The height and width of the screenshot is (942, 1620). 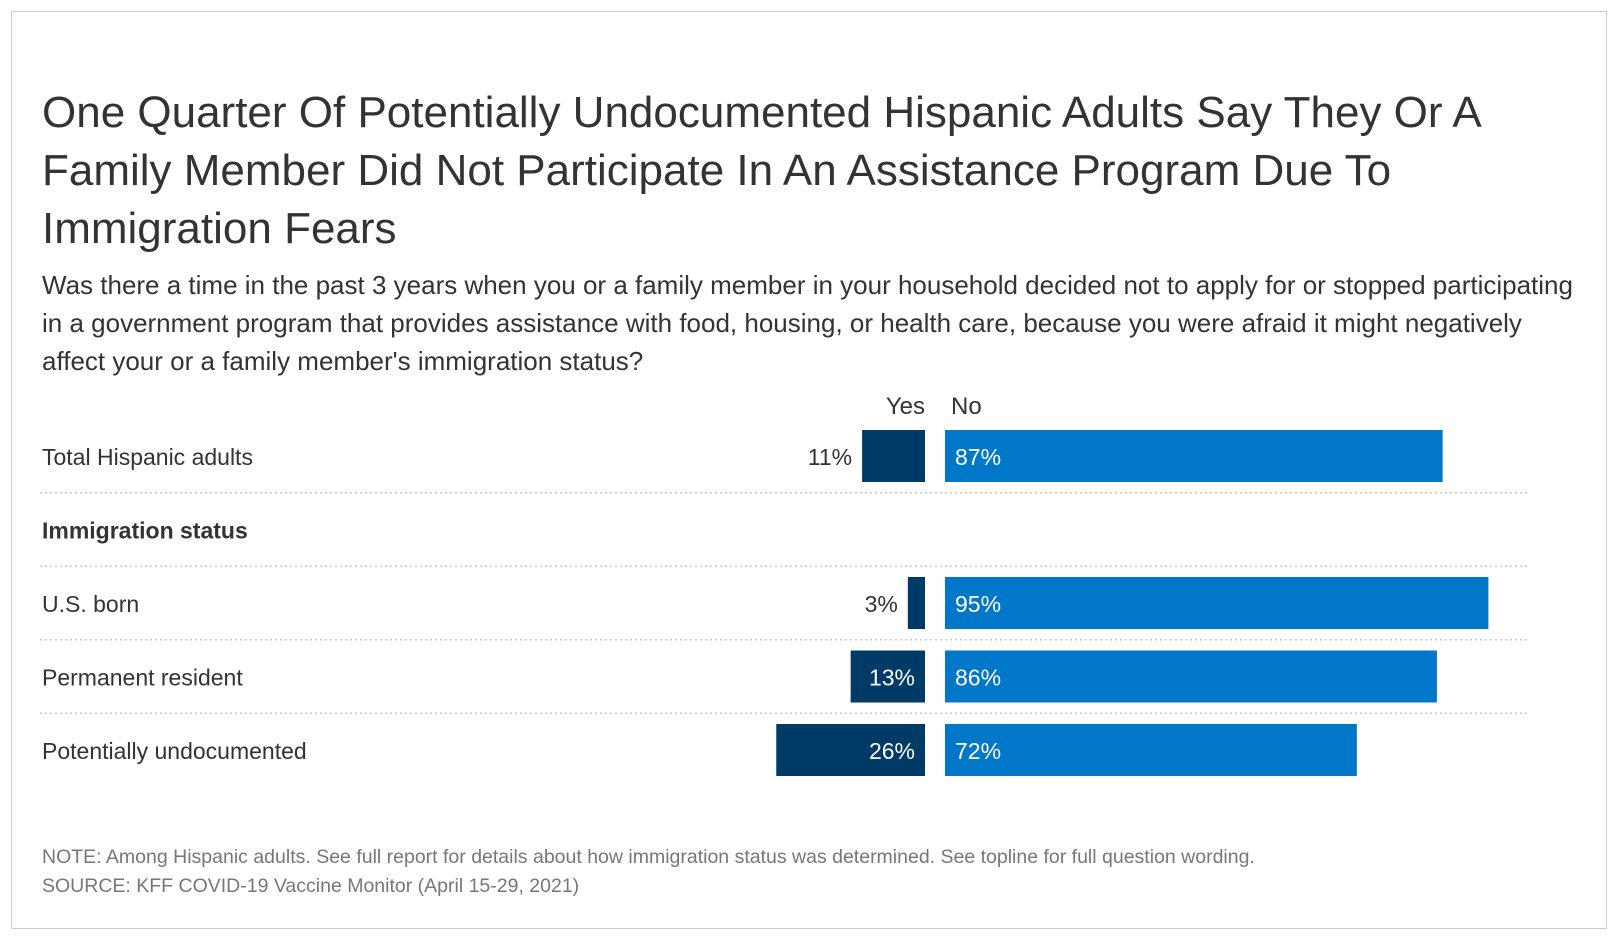 I want to click on legend-yes: Yes, so click(x=905, y=406).